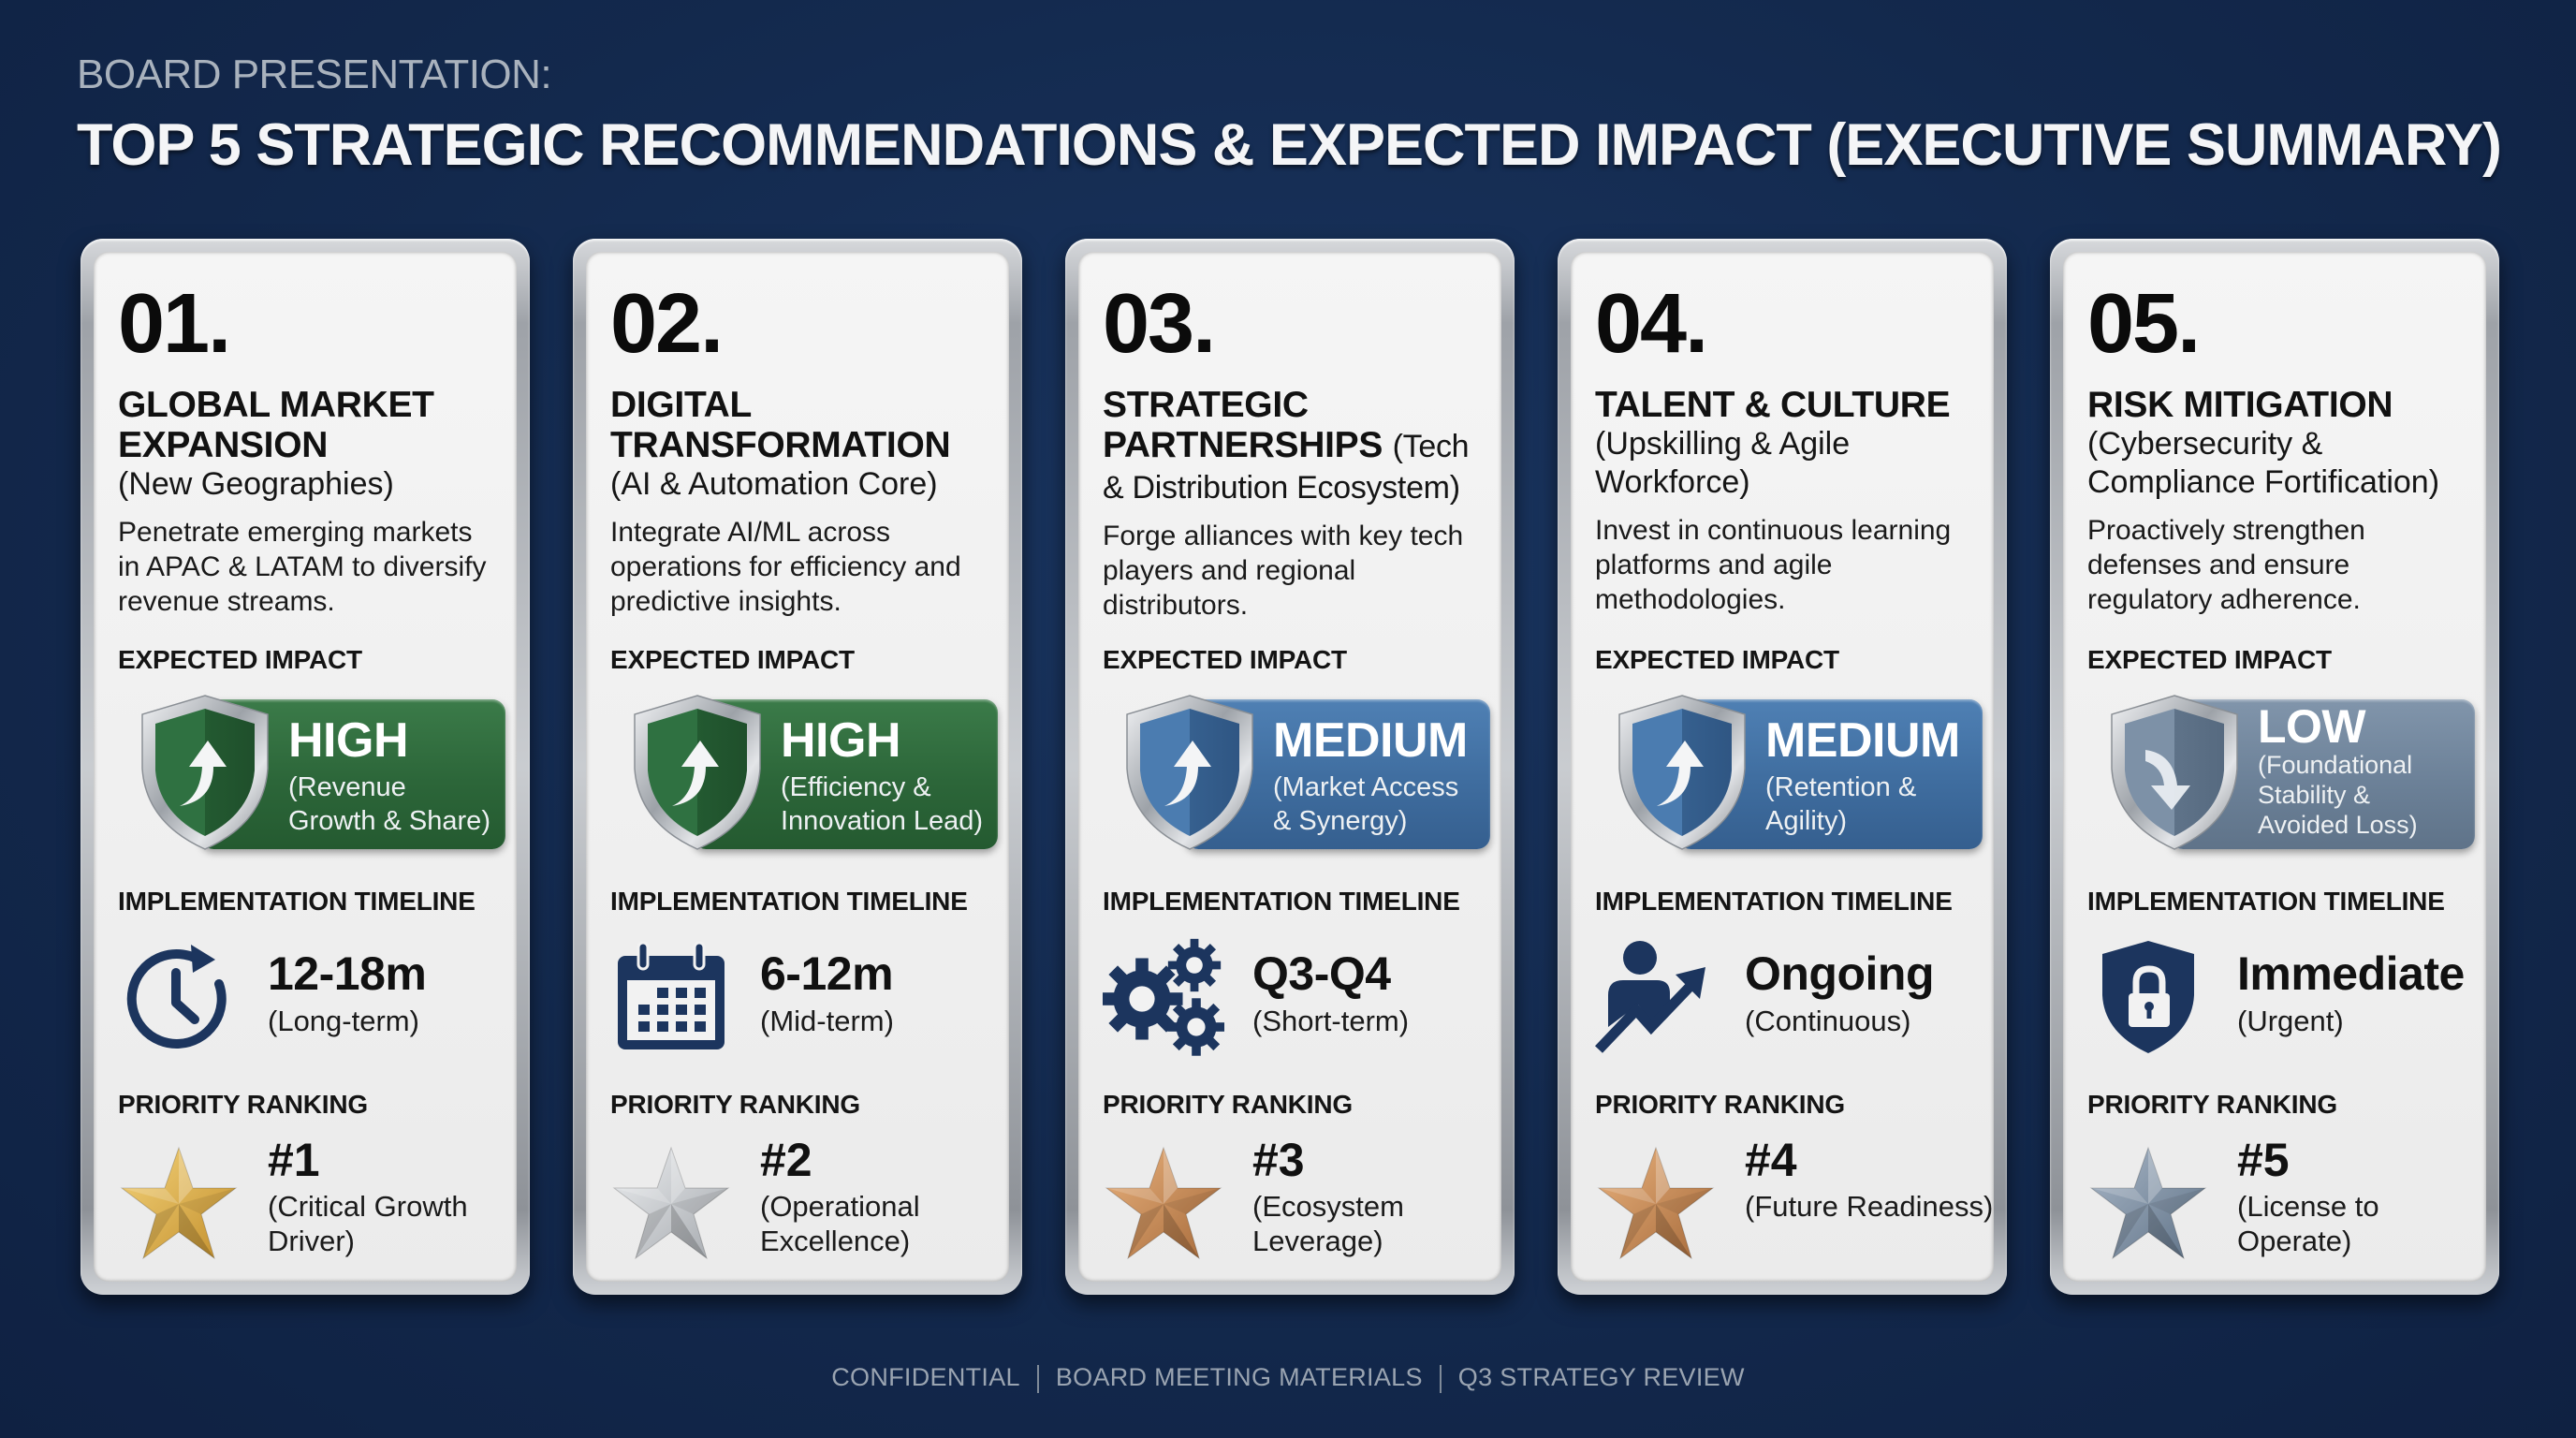 Image resolution: width=2576 pixels, height=1438 pixels. What do you see at coordinates (389, 804) in the screenshot?
I see `impact-detail: (Revenue Growth & Share)` at bounding box center [389, 804].